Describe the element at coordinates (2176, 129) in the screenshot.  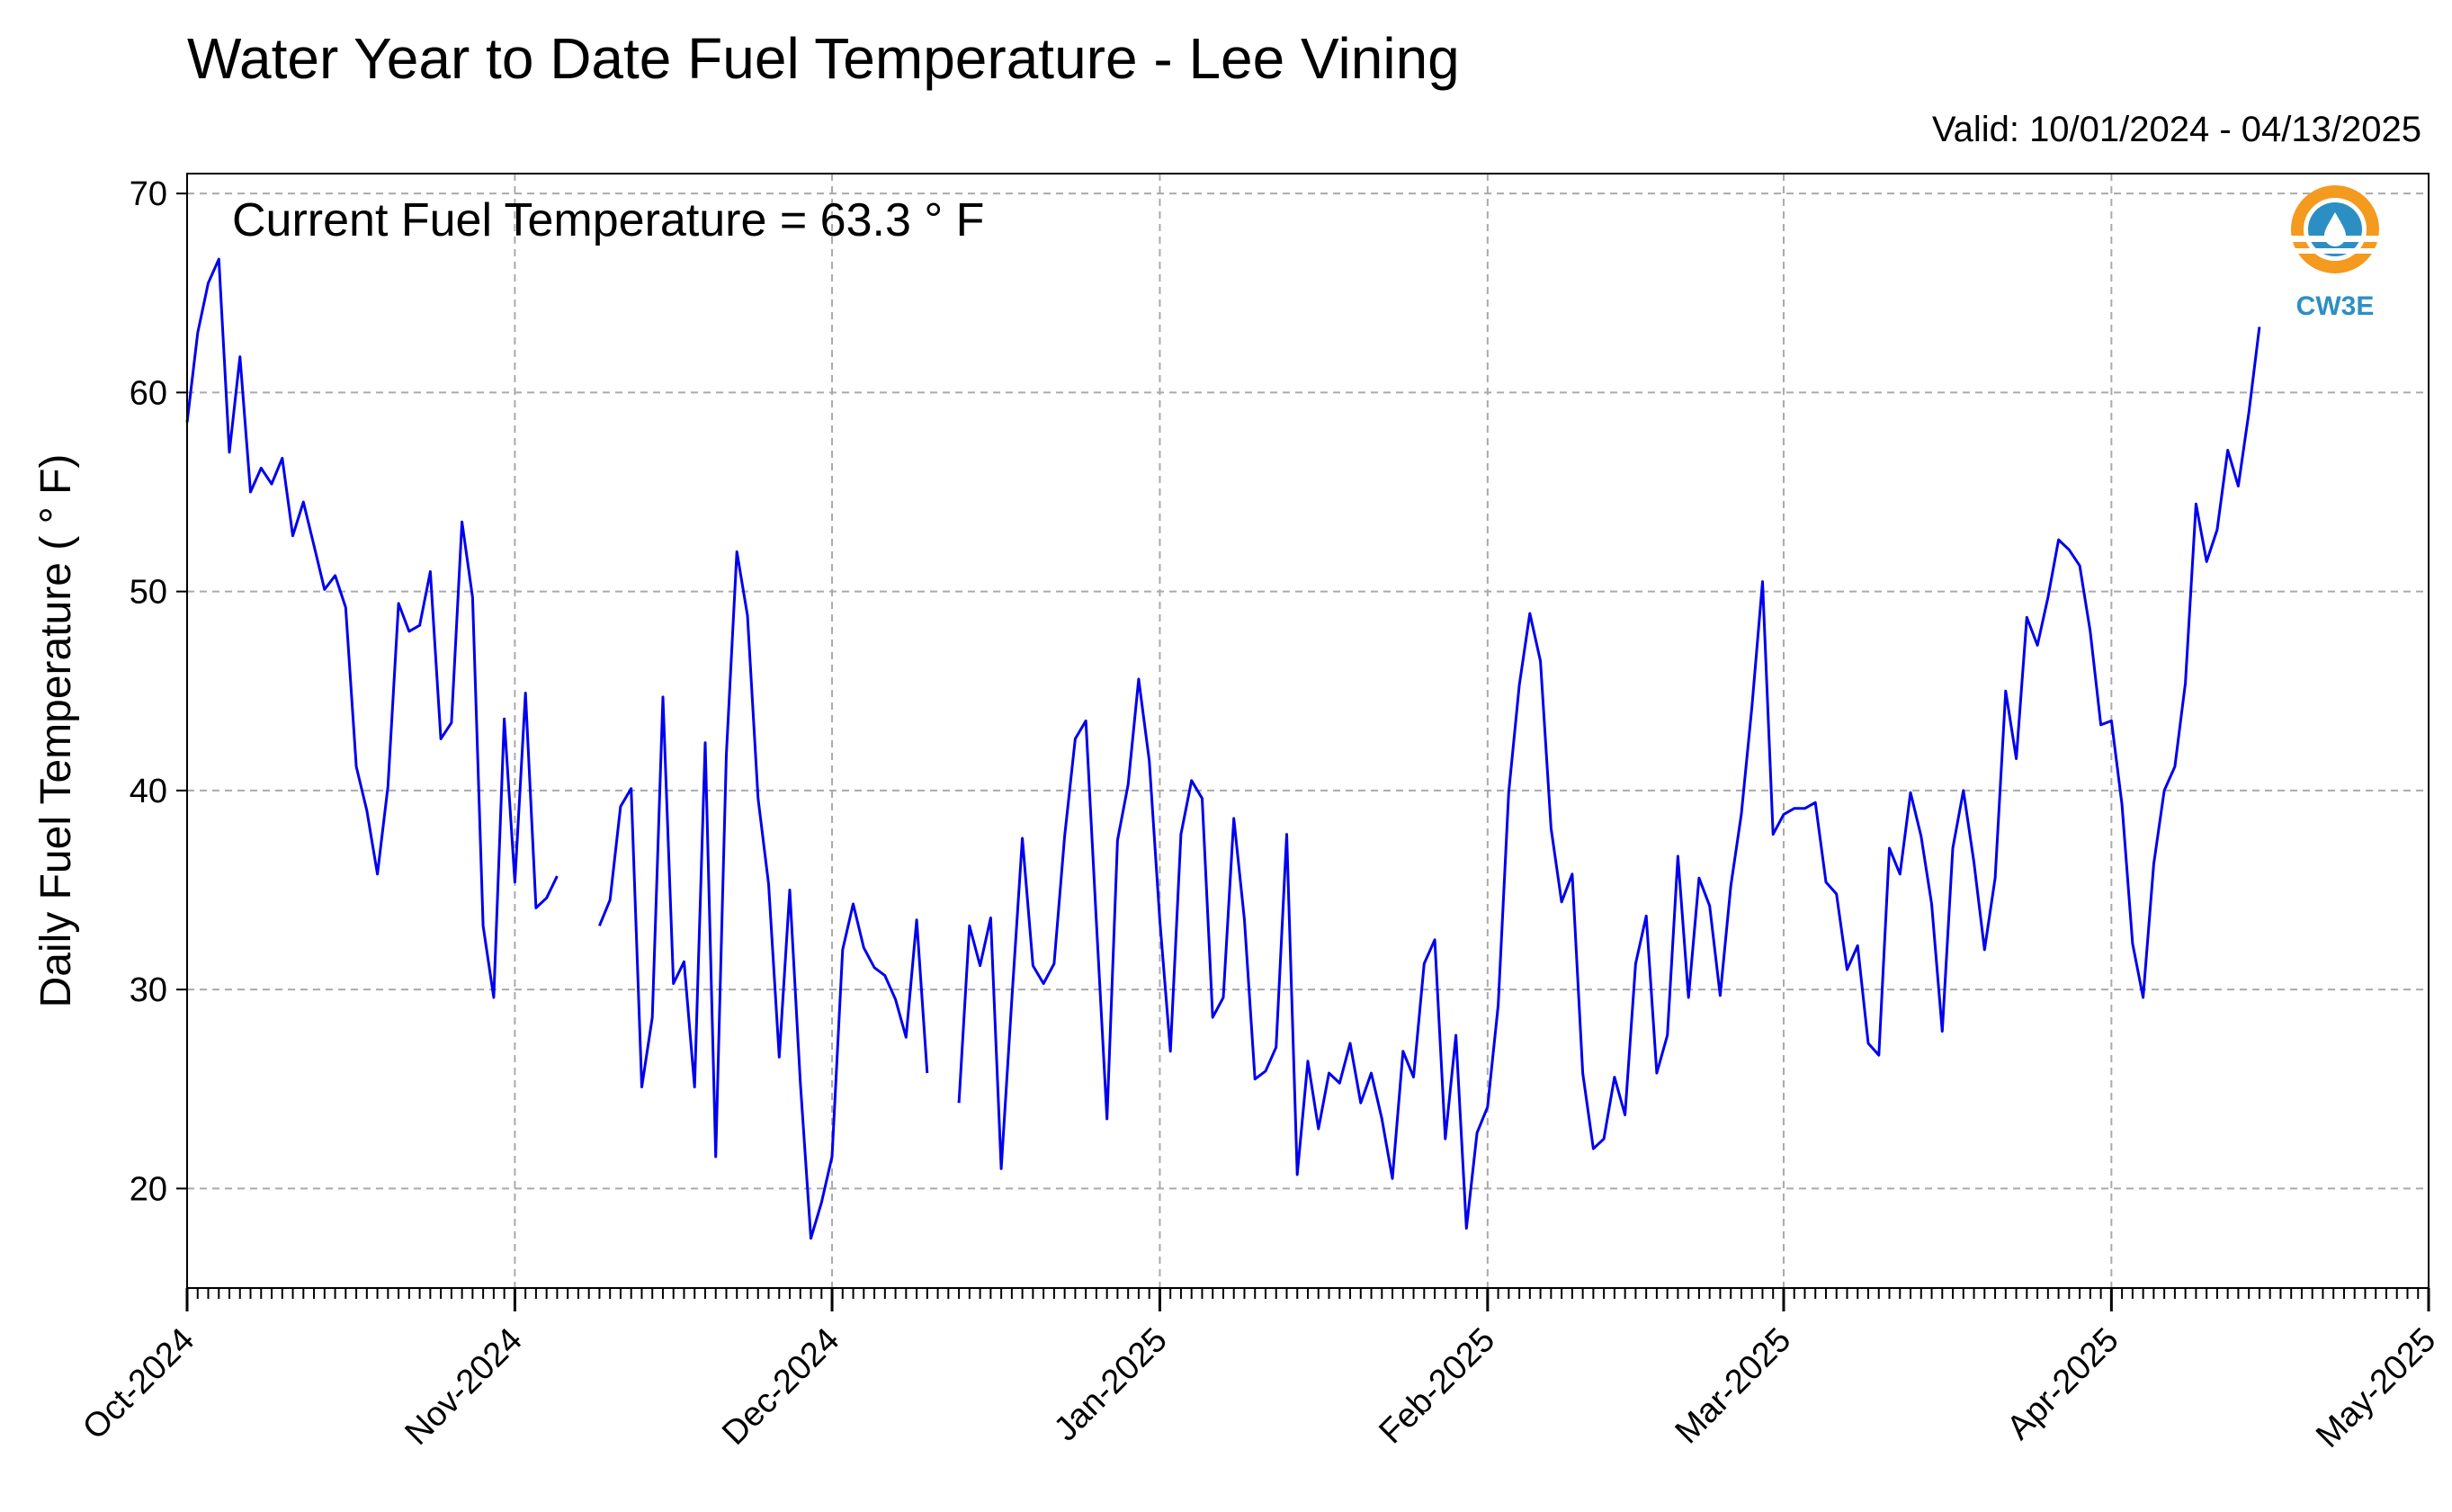
I see `valid-date-range: Valid: 10/01/2024 - 04/13/2025` at that location.